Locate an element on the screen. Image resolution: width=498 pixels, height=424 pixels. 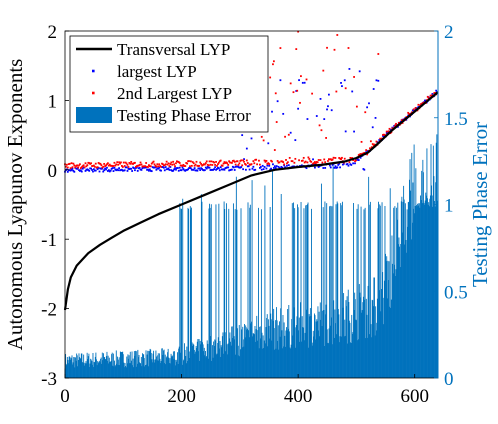
legend-dot-swatch is located at coordinates (93, 93).